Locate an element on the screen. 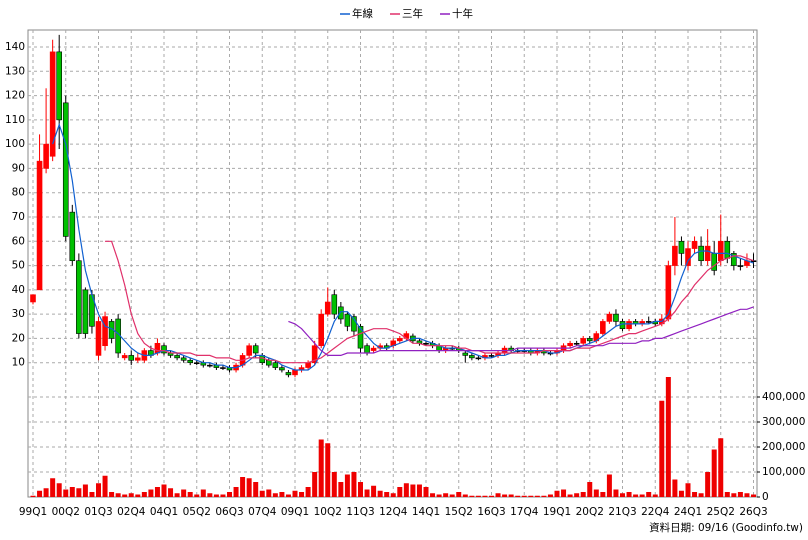 Image resolution: width=808 pixels, height=540 pixels. y-tick-label: 50 is located at coordinates (18, 266).